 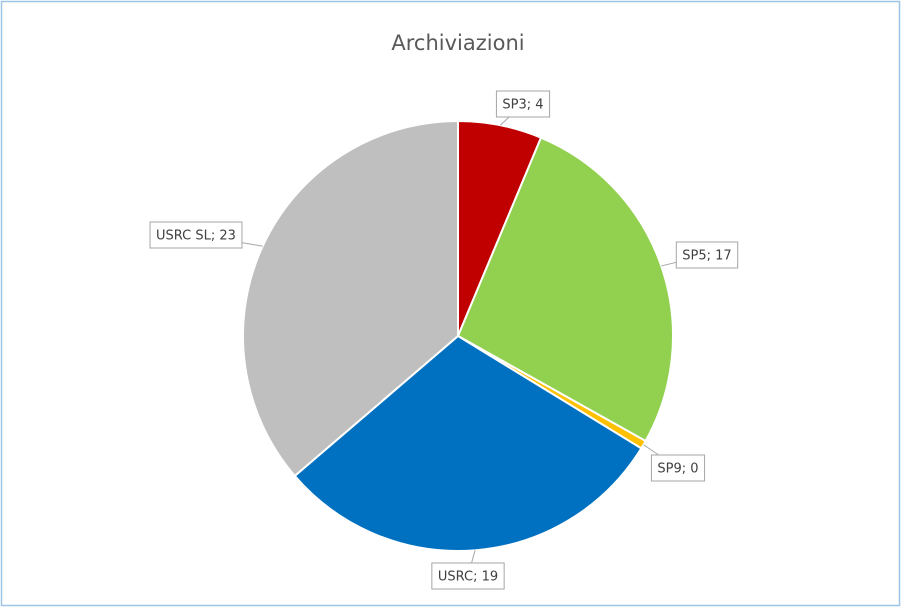 I want to click on chart-title: Archiviazioni, so click(x=457, y=43).